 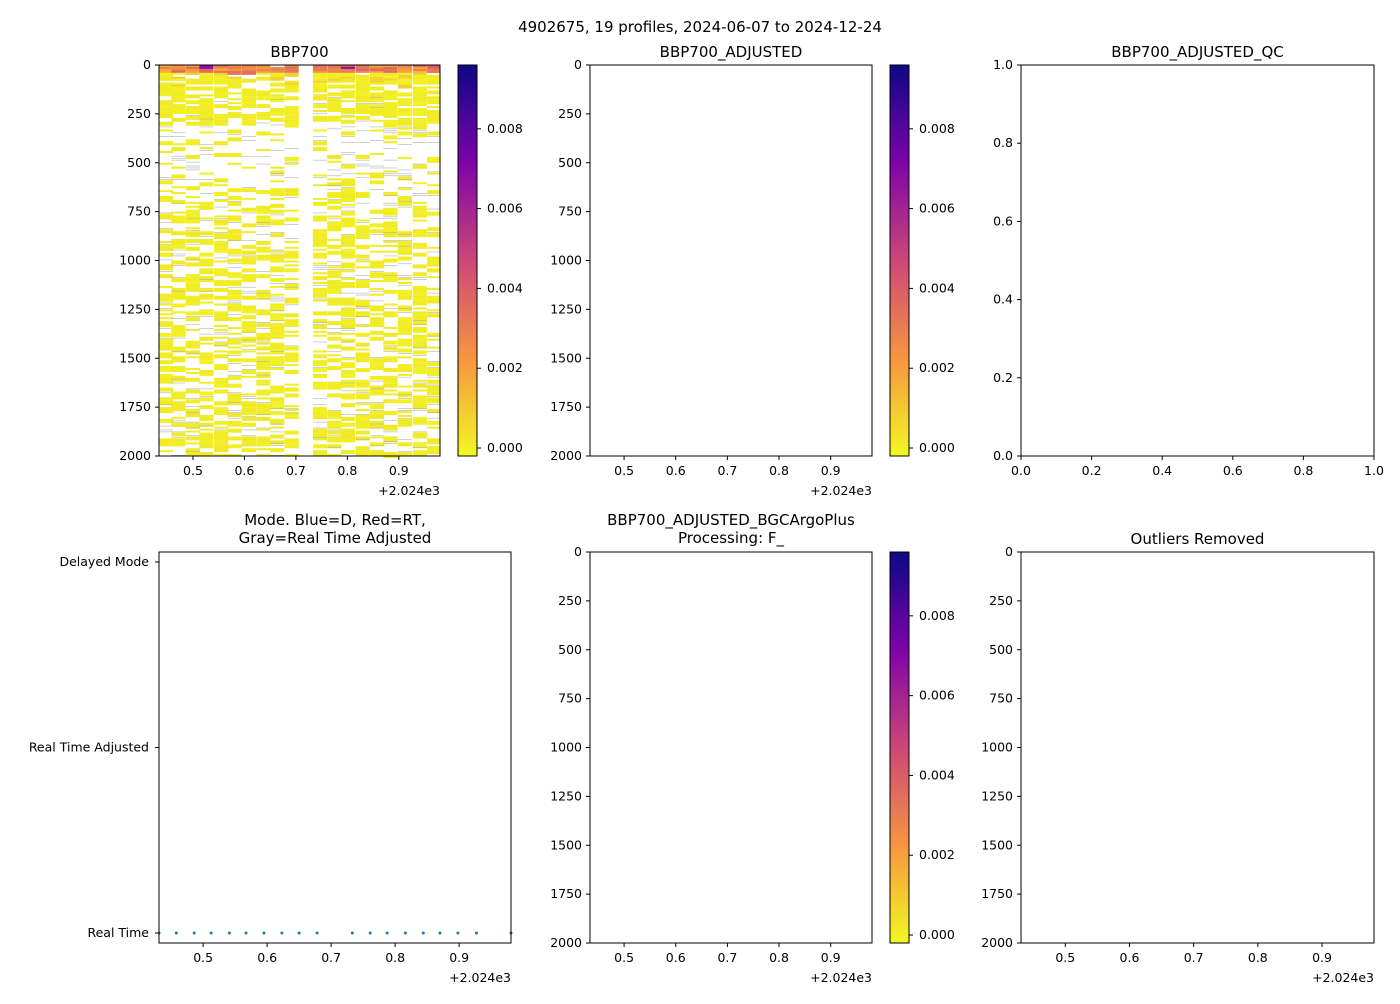 What do you see at coordinates (1001, 649) in the screenshot?
I see `y-tick-label: 500` at bounding box center [1001, 649].